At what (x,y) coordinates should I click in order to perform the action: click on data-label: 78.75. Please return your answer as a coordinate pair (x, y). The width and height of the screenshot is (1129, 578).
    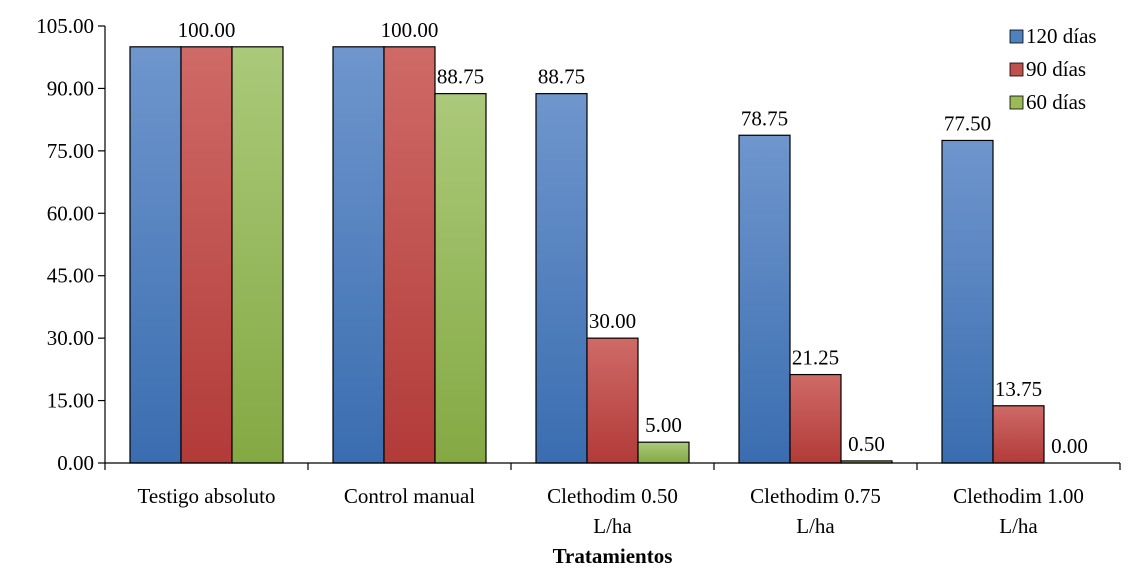
    Looking at the image, I should click on (764, 118).